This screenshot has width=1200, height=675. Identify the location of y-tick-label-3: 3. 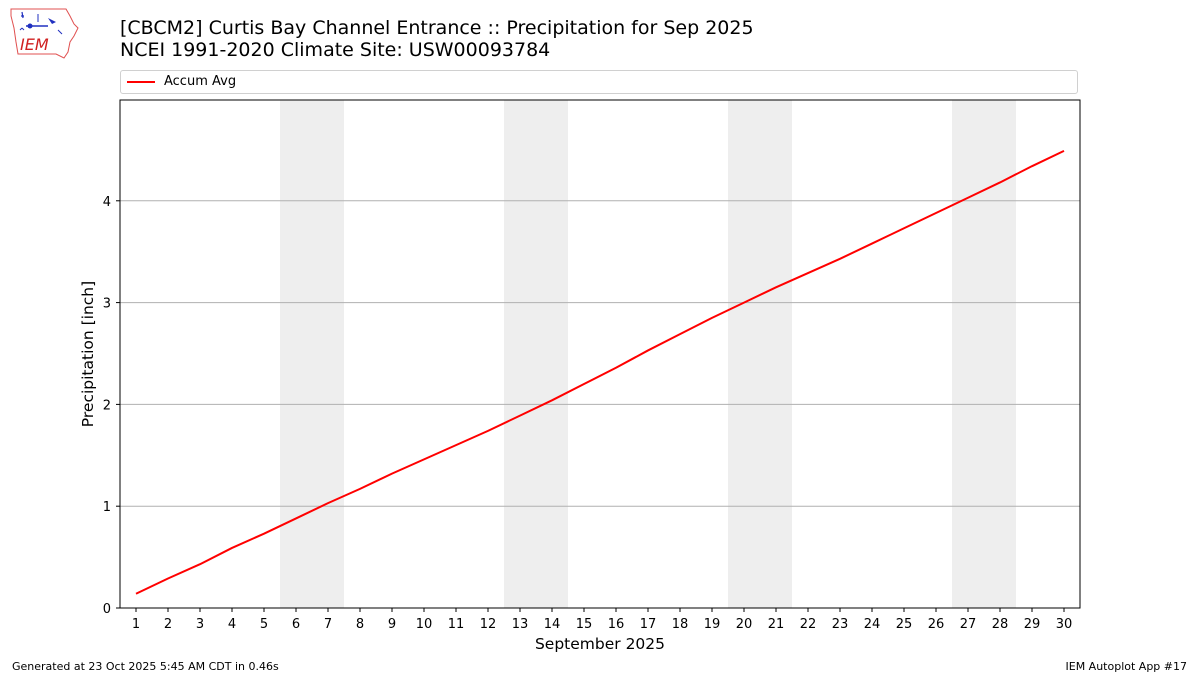
(107, 304).